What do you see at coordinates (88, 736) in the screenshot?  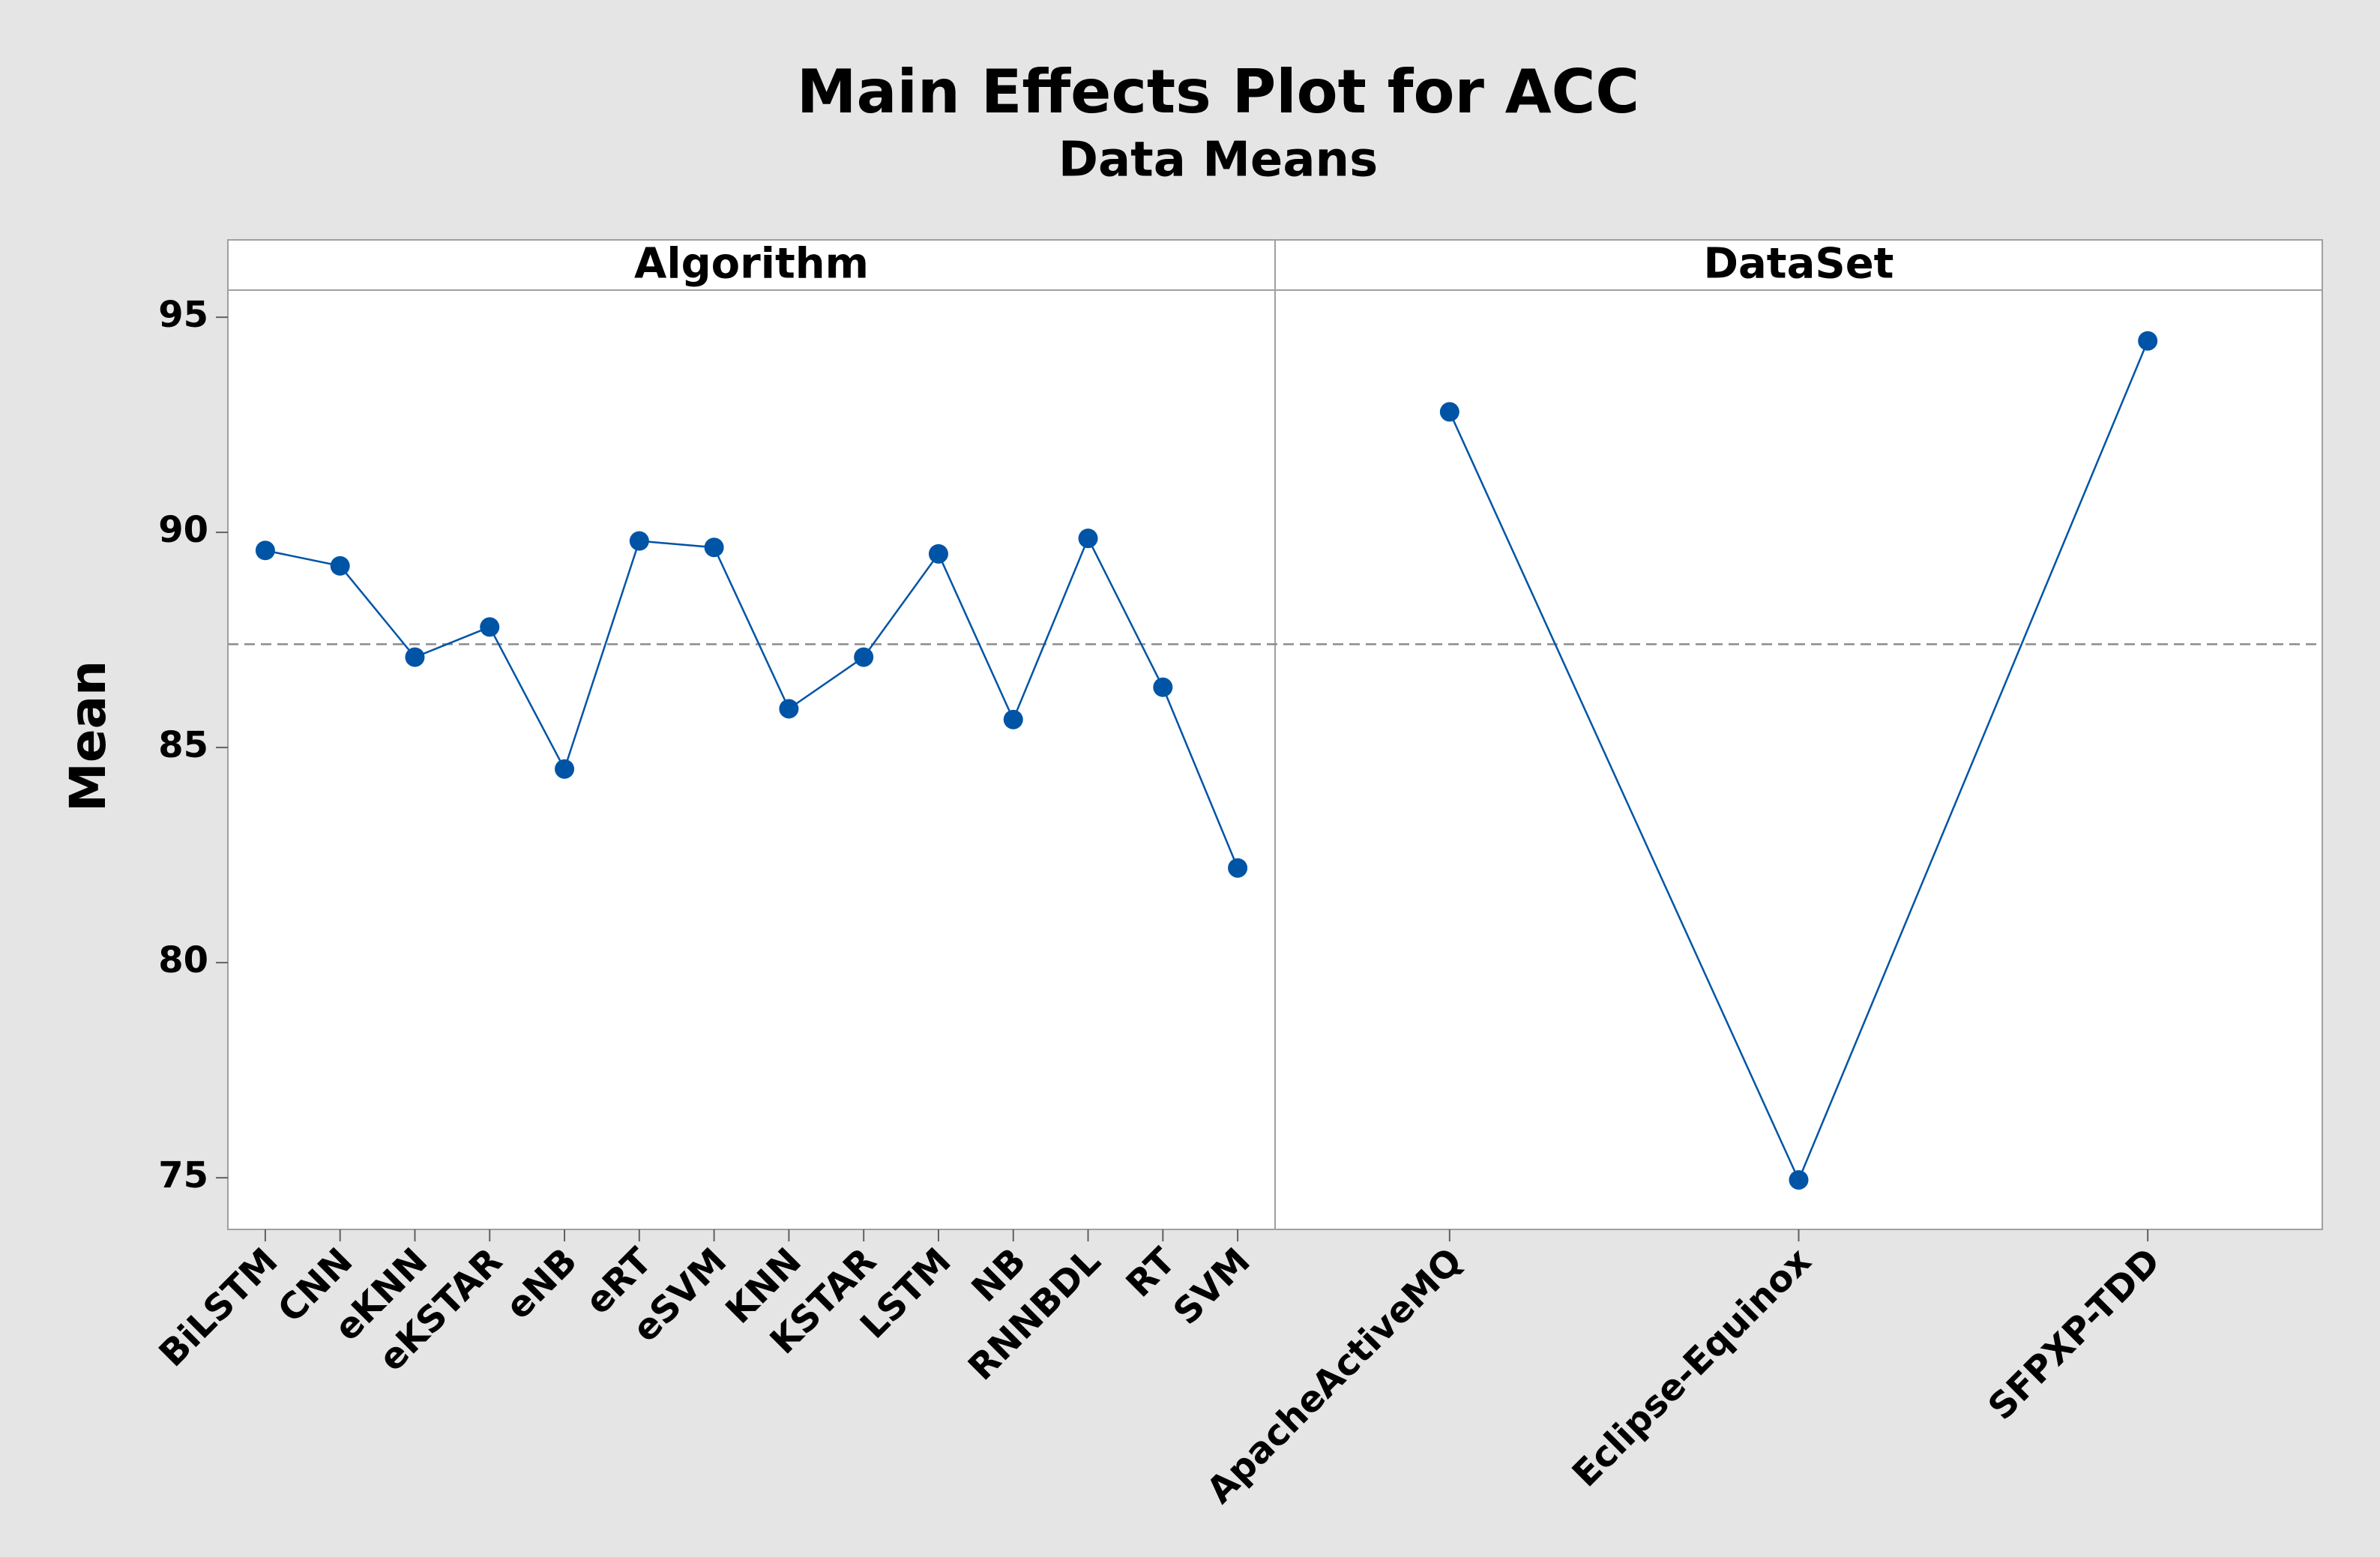 I see `y-axis-label: Mean` at bounding box center [88, 736].